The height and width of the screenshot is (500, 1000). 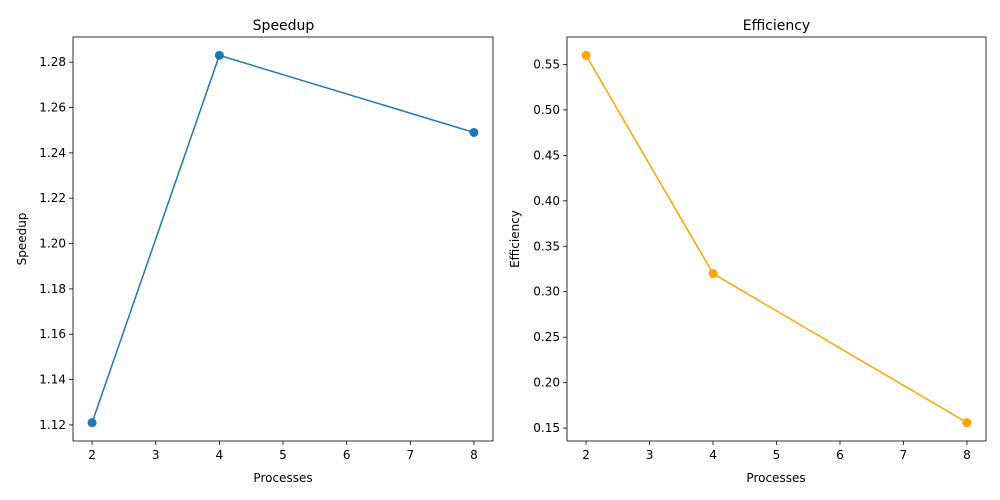 I want to click on y-axis-label: Speedup, so click(x=22, y=239).